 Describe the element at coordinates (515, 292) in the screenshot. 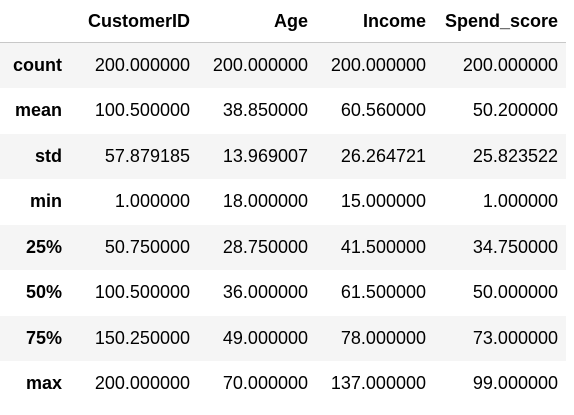

I see `table-cell: 50.000000` at that location.